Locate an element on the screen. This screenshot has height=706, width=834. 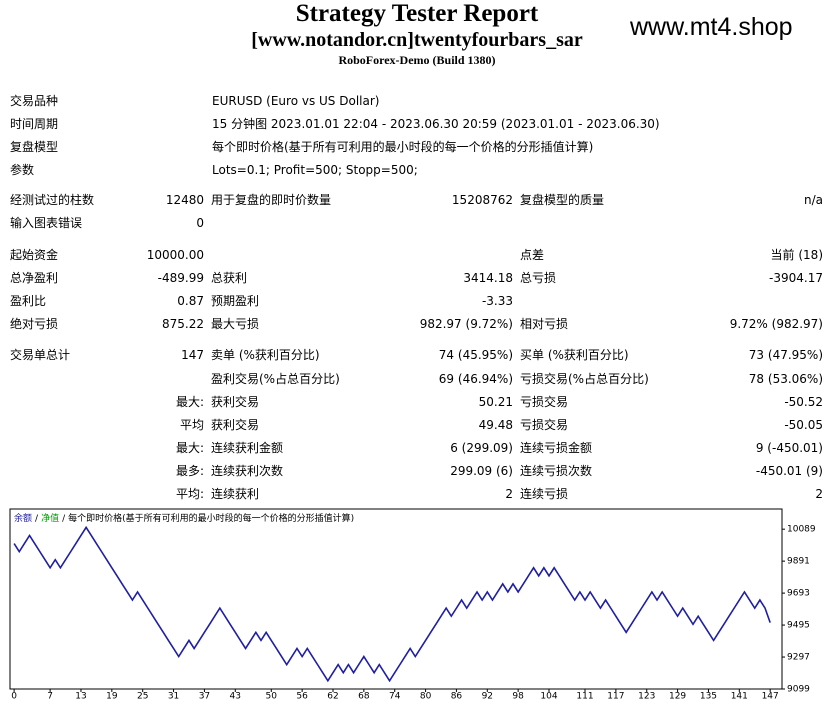
x-tick-label: 56 is located at coordinates (302, 697).